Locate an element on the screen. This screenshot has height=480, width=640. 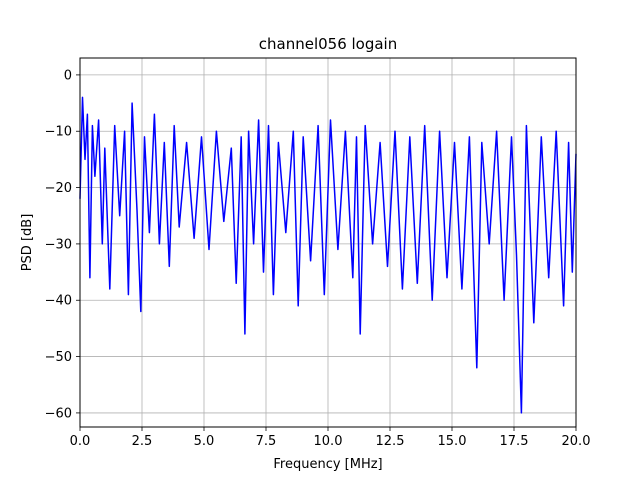
y-tick-label: −50 is located at coordinates (58, 357).